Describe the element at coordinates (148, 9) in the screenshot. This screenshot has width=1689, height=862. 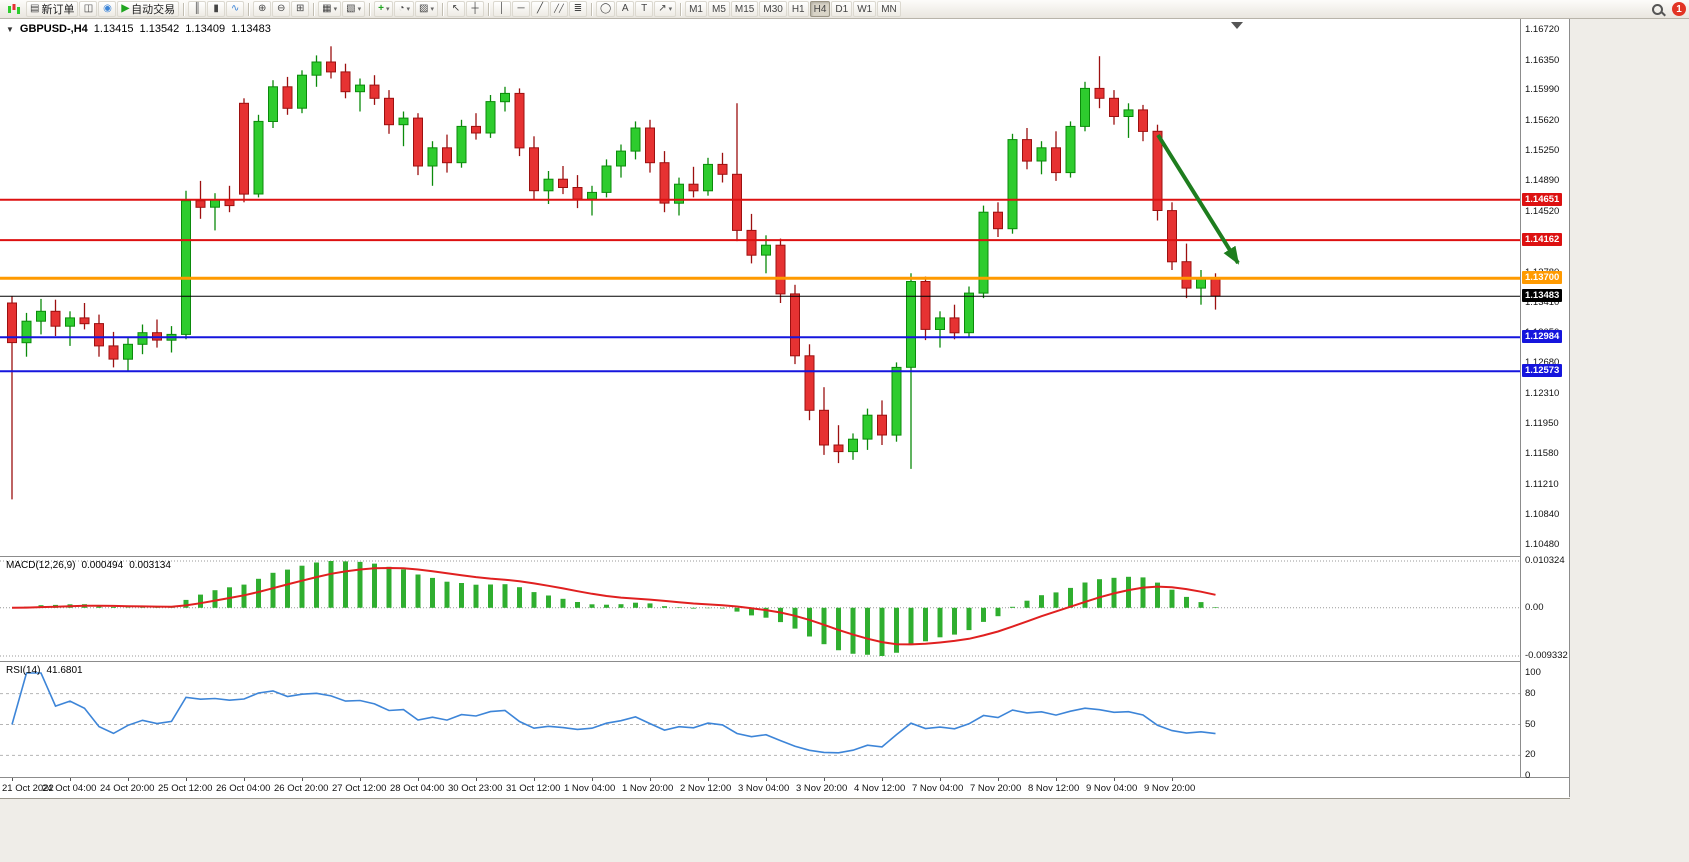
I see `autotrade-button: ▶ 自动交易` at that location.